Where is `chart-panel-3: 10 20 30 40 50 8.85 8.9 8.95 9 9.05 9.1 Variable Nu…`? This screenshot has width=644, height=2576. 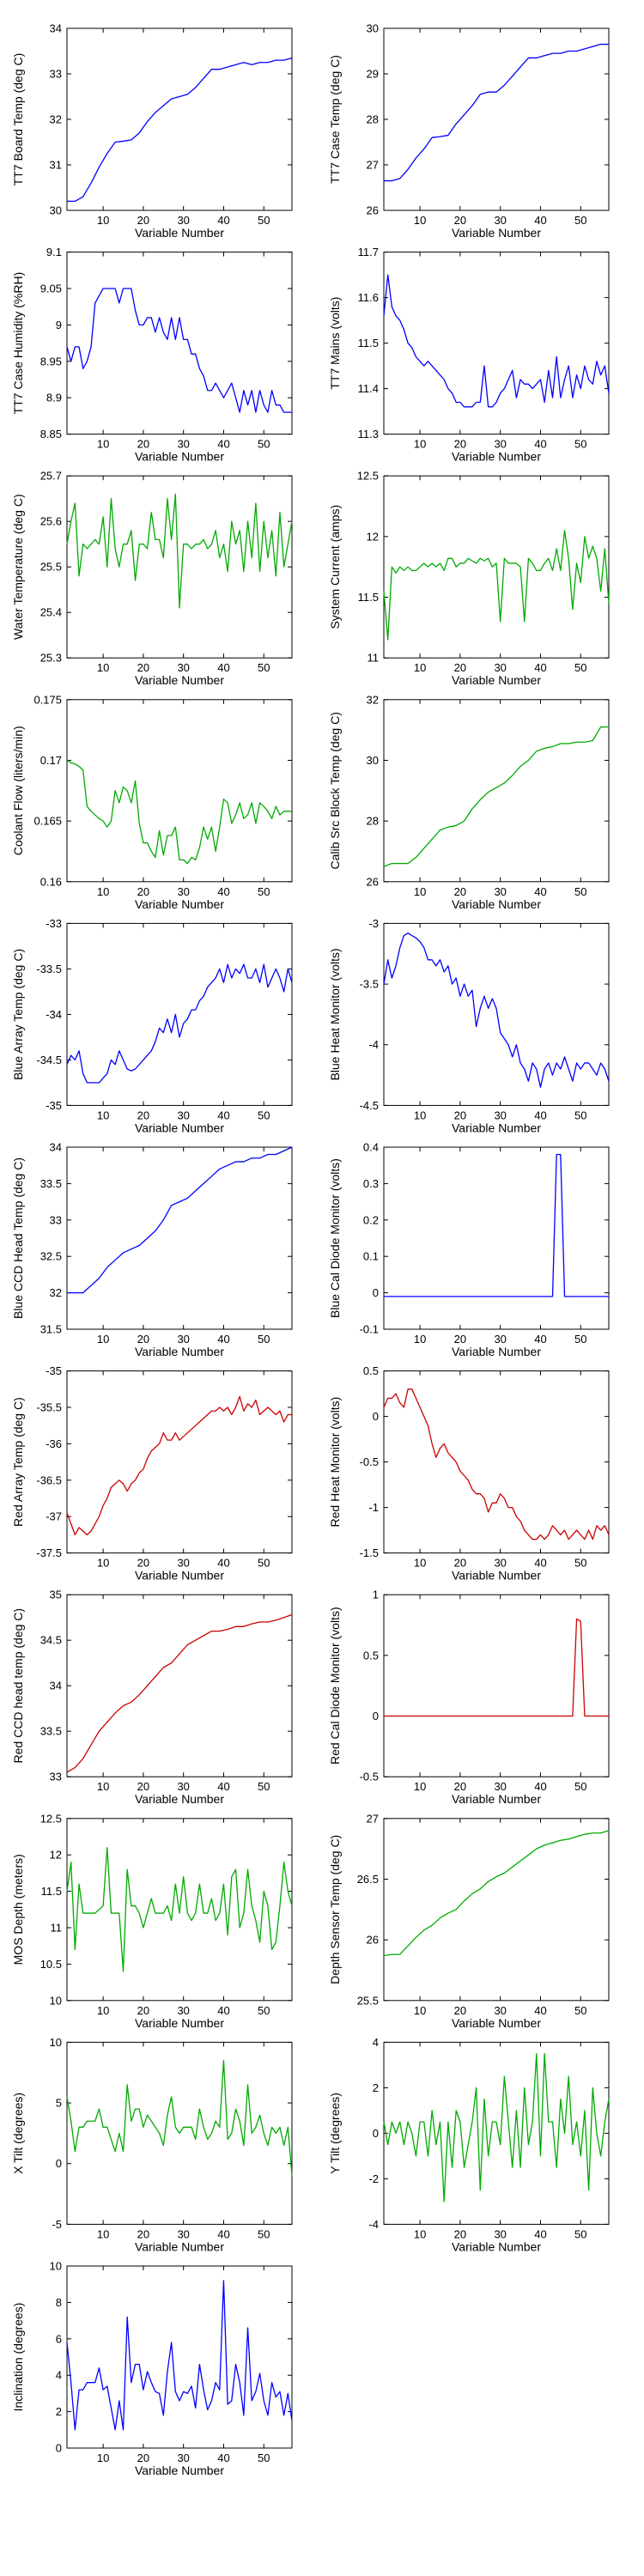 chart-panel-3: 10 20 30 40 50 8.85 8.9 8.95 9 9.05 9.1 Variable Nu… is located at coordinates (152, 355).